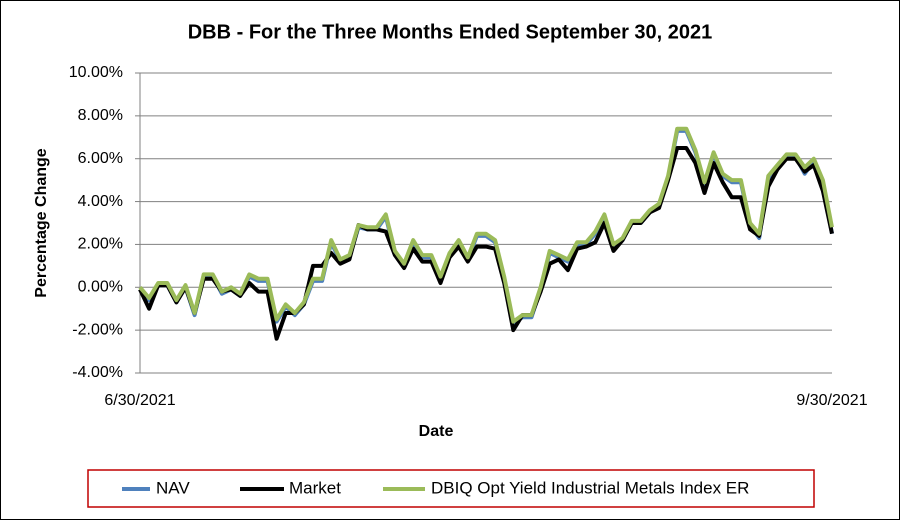 This screenshot has height=521, width=901. What do you see at coordinates (100, 244) in the screenshot?
I see `y-tick-label: 2.00%` at bounding box center [100, 244].